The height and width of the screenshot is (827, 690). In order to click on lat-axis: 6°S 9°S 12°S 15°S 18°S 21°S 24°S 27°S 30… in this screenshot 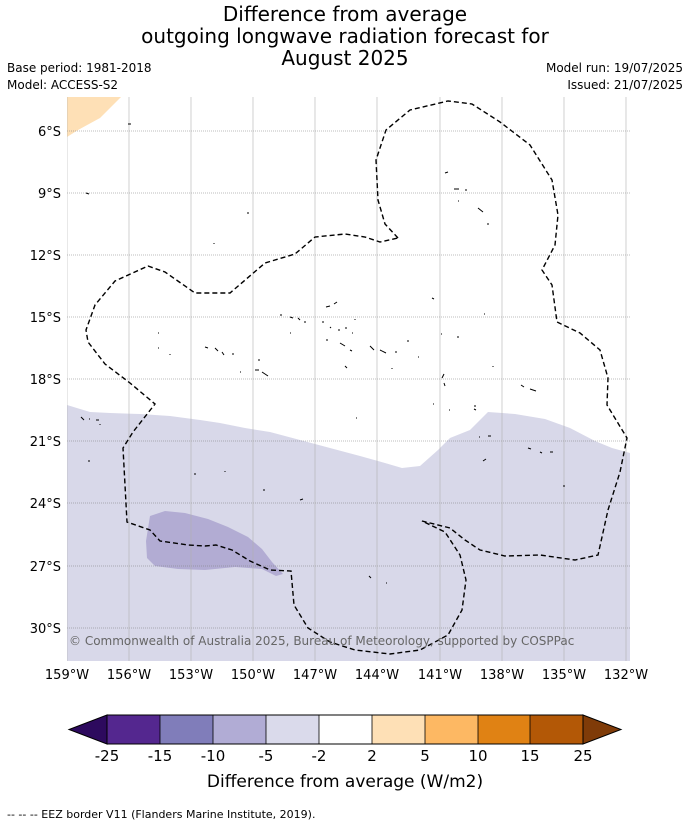, I will do `click(45, 381)`.